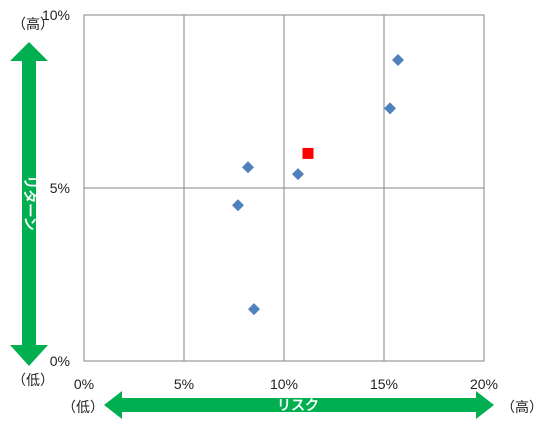 The image size is (538, 429). What do you see at coordinates (184, 384) in the screenshot?
I see `x-tick-label: 5%` at bounding box center [184, 384].